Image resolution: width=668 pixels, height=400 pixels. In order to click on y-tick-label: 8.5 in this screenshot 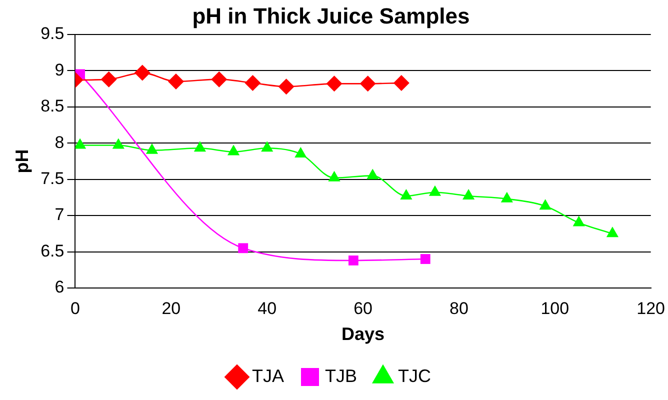, I will do `click(52, 106)`.